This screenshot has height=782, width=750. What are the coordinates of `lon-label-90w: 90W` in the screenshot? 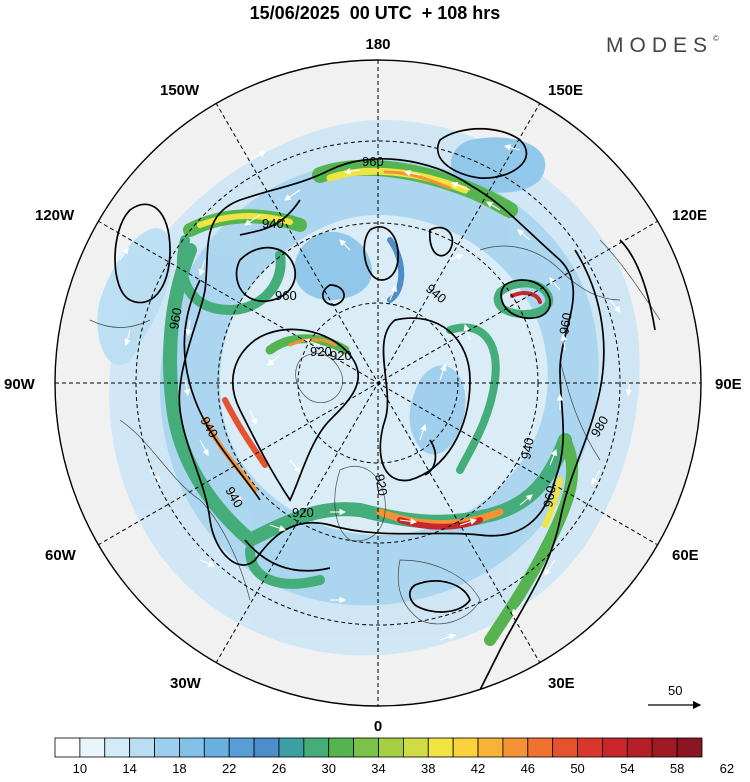 It's located at (20, 384).